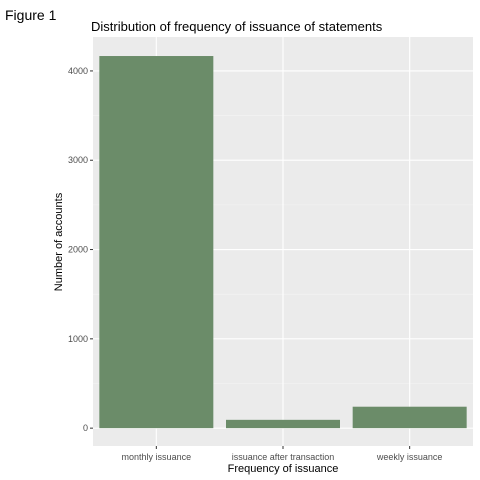  What do you see at coordinates (283, 457) in the screenshot?
I see `x-tick-label: issuance after transaction` at bounding box center [283, 457].